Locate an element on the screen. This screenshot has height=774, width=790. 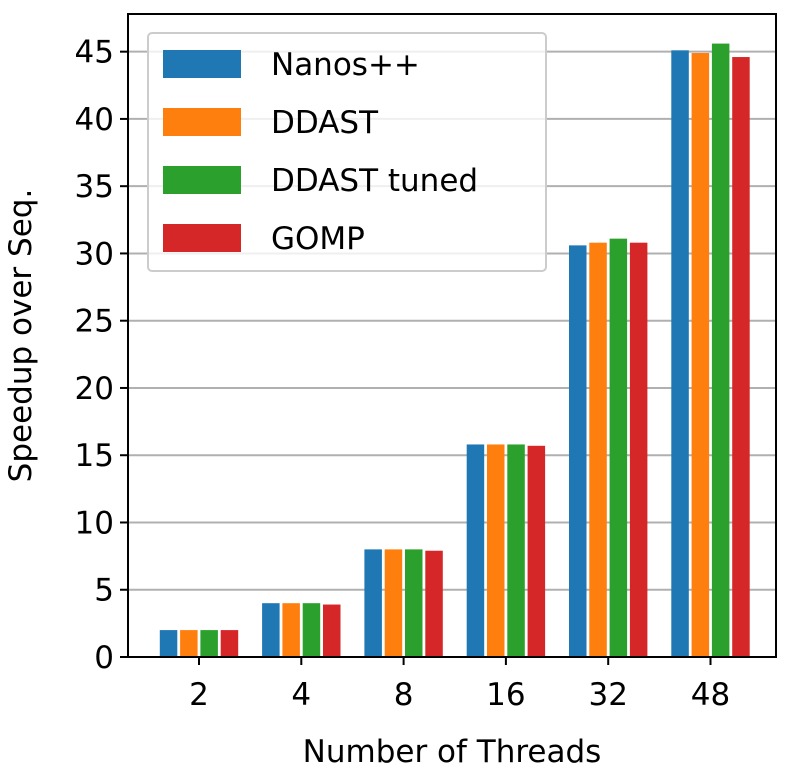
legend-items: Nanos++ DDAST DDAST tuned GOMP is located at coordinates (320, 152).